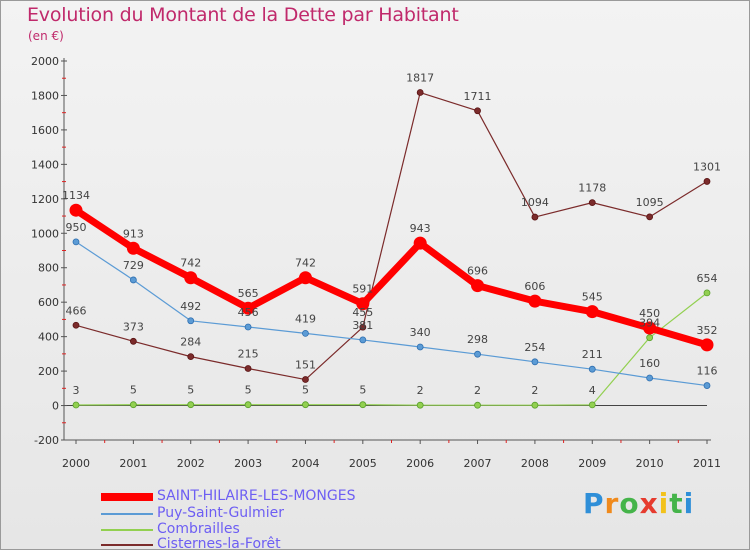 The height and width of the screenshot is (550, 750). I want to click on legend-label: SAINT-HILAIRE-LES-MONGES, so click(256, 496).